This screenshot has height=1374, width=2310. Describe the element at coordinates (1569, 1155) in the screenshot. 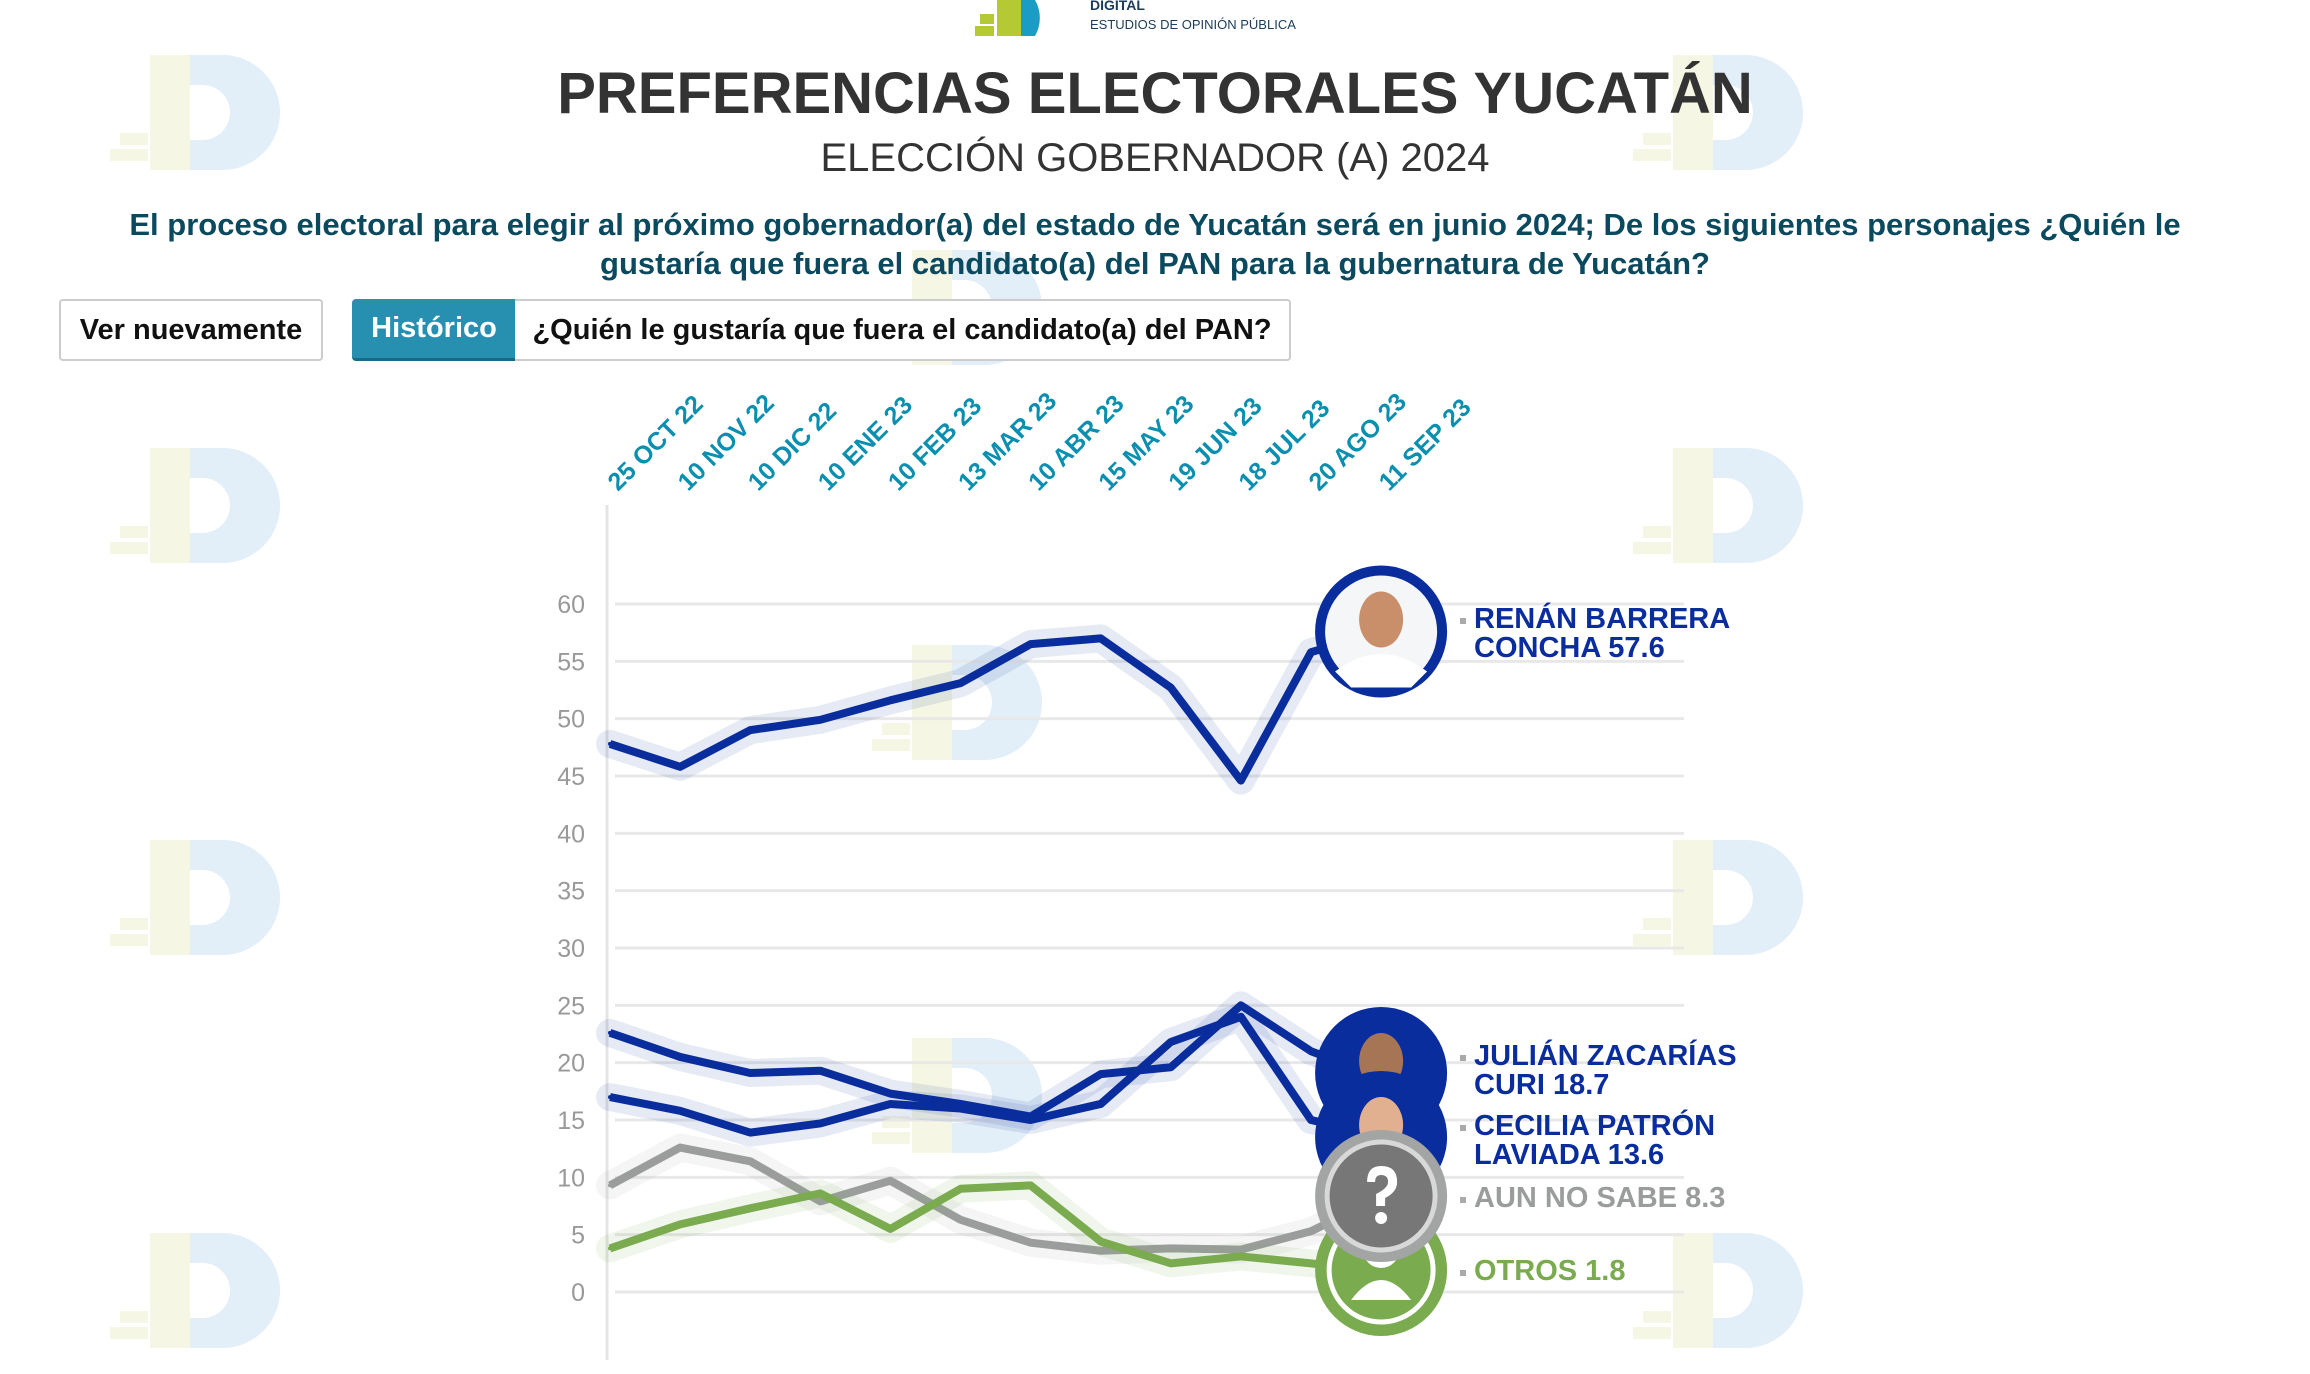

I see `legend-value: LAVIADA 13.6` at that location.